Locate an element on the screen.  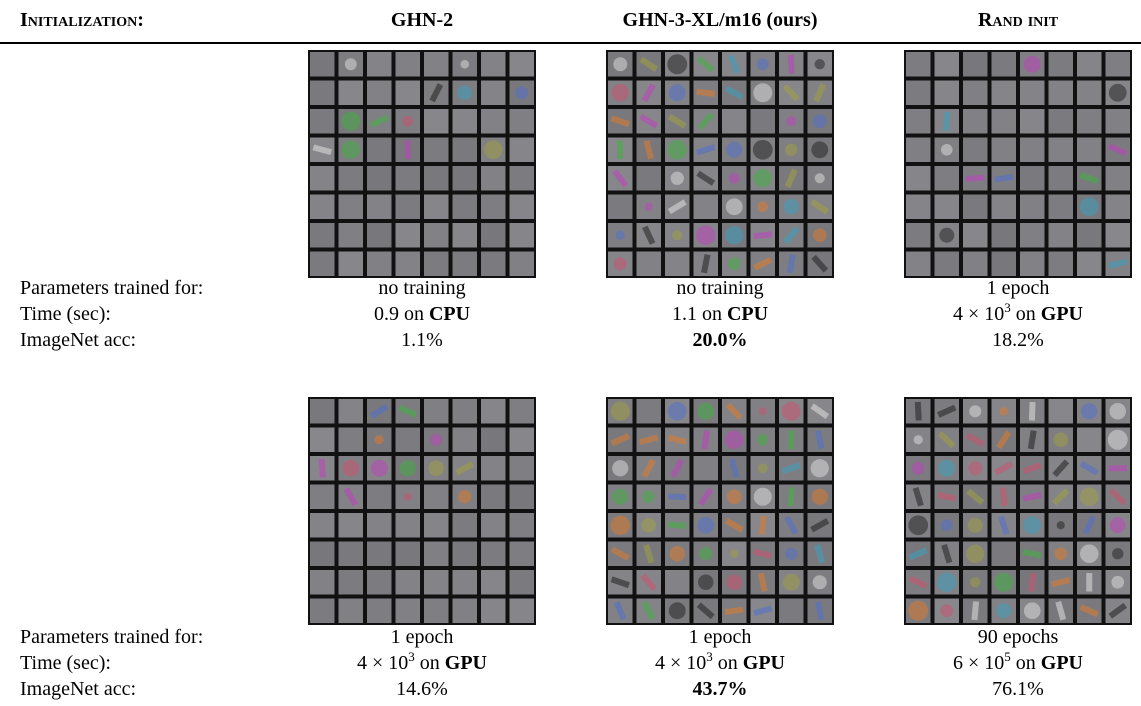
time-exponent: 3 is located at coordinates (709, 656).